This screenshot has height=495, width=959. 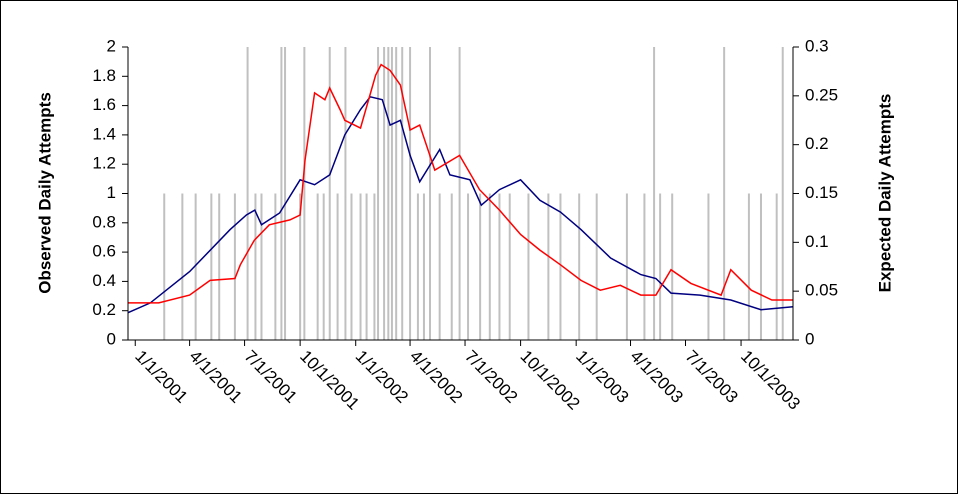 What do you see at coordinates (104, 280) in the screenshot?
I see `y-tick-label: 0.4` at bounding box center [104, 280].